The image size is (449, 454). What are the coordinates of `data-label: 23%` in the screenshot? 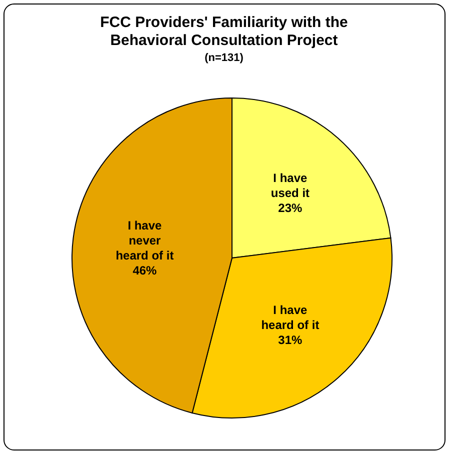 It's located at (290, 207).